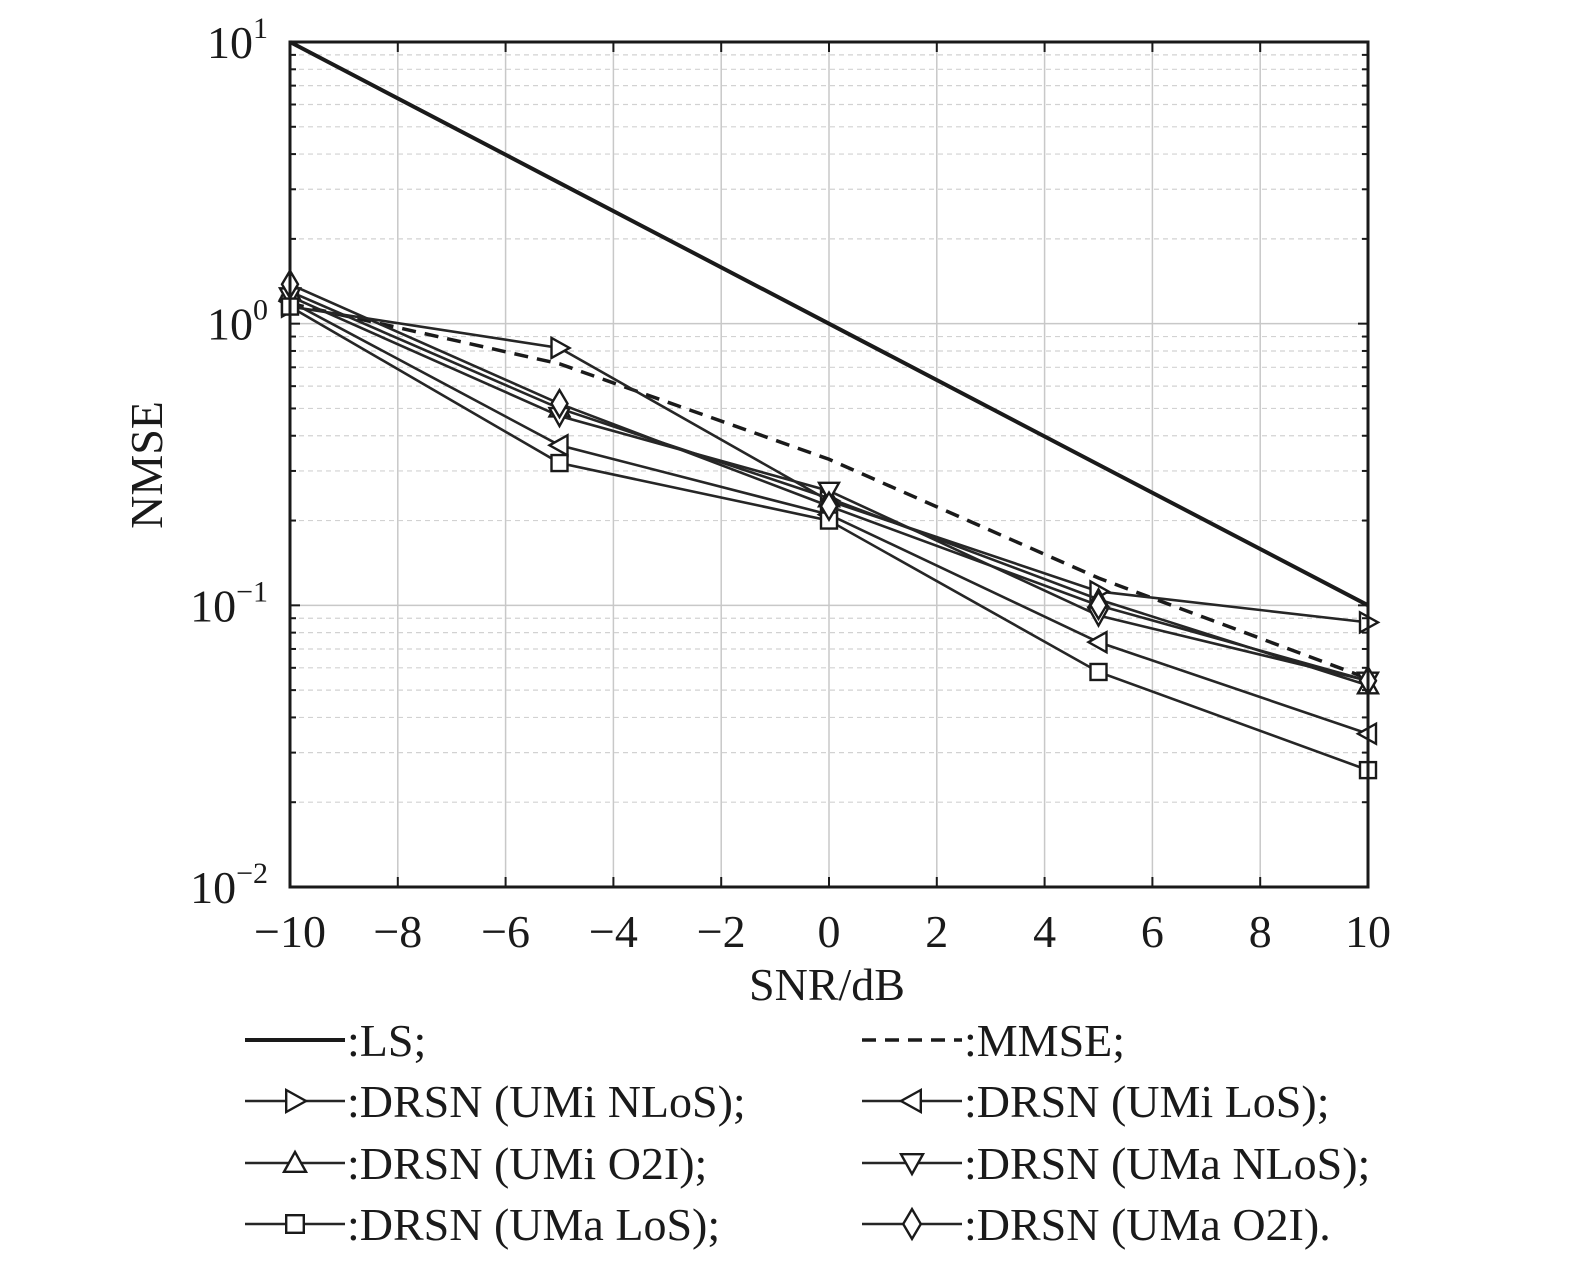 The image size is (1575, 1261). What do you see at coordinates (1152, 931) in the screenshot?
I see `x-tick-label: 6` at bounding box center [1152, 931].